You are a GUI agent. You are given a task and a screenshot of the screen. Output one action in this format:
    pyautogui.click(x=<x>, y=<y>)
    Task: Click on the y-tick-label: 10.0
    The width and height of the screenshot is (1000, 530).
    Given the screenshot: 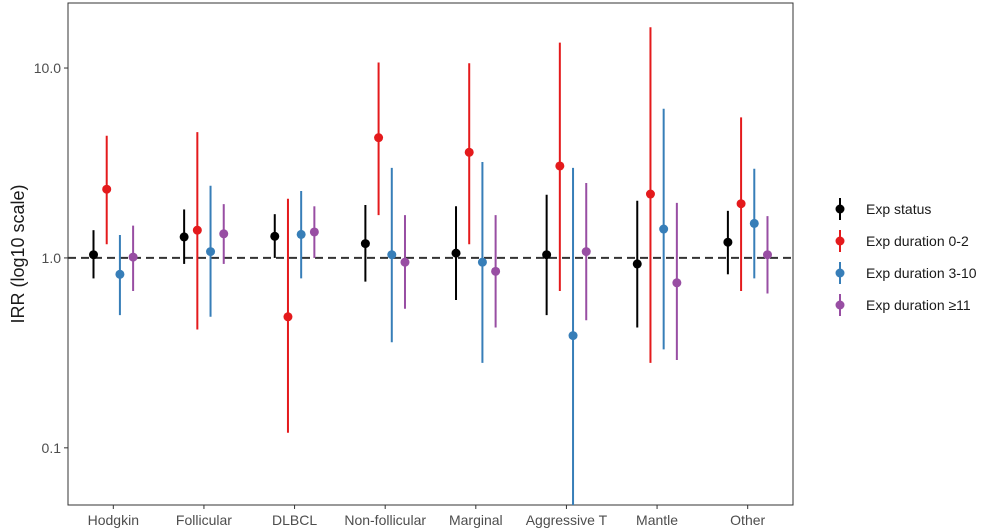 What is the action you would take?
    pyautogui.click(x=47, y=68)
    